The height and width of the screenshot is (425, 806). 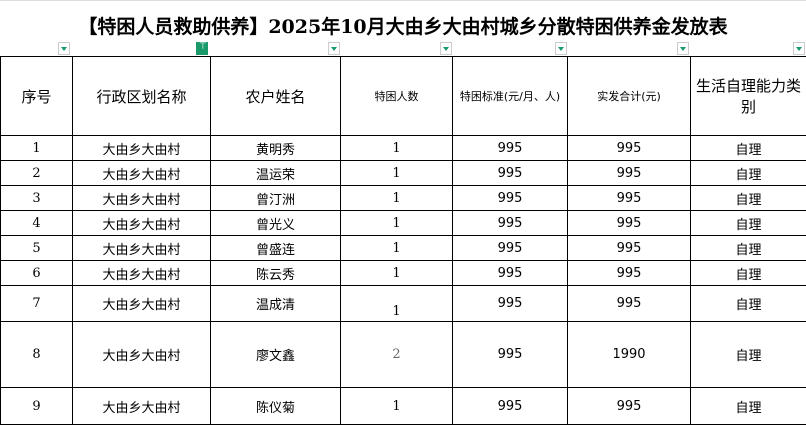 What do you see at coordinates (629, 354) in the screenshot?
I see `cell-total: 1990` at bounding box center [629, 354].